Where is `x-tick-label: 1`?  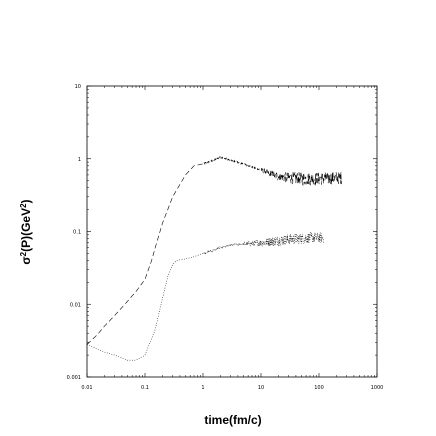
x-tick-label: 1 is located at coordinates (202, 388).